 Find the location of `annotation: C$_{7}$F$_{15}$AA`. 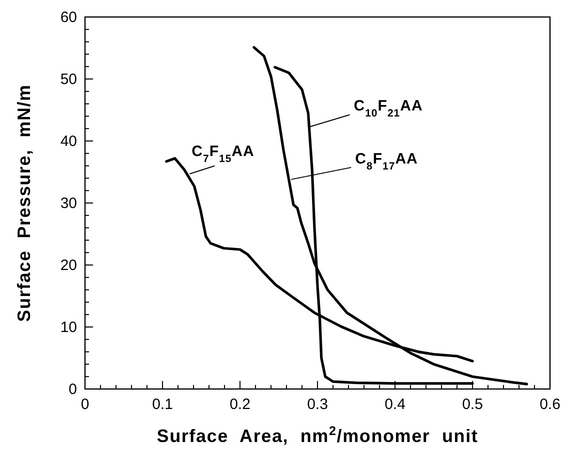

annotation: C$_{7}$F$_{15}$AA is located at coordinates (223, 153).